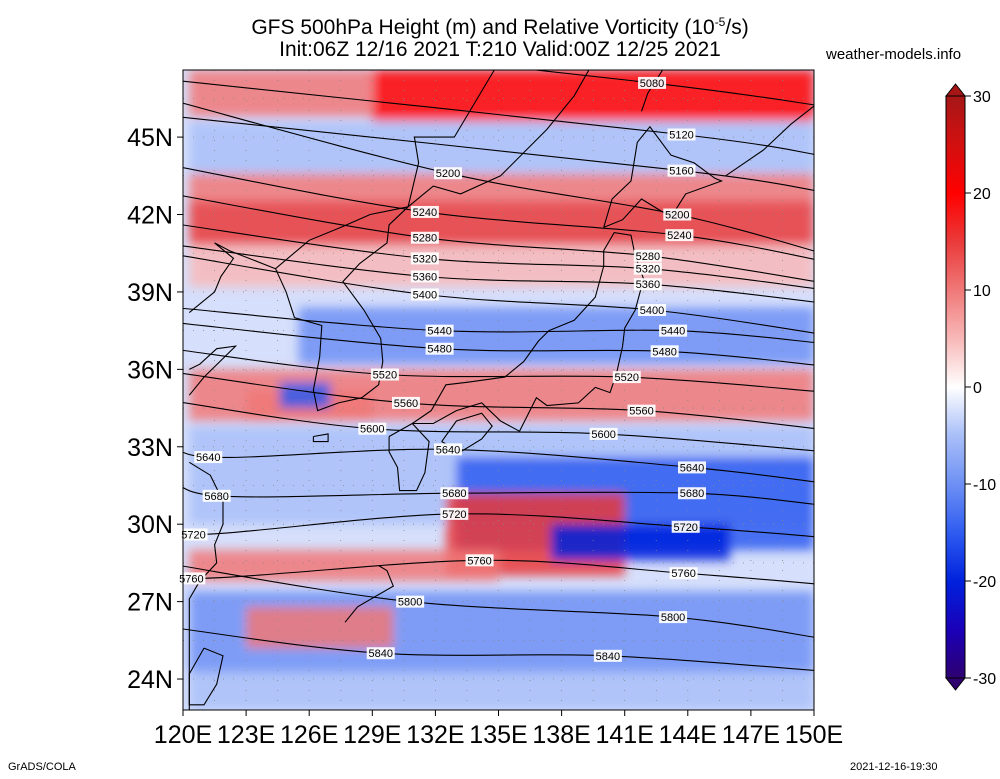 This screenshot has height=779, width=1000. Describe the element at coordinates (498, 139) in the screenshot. I see `coast-russia-east` at that location.